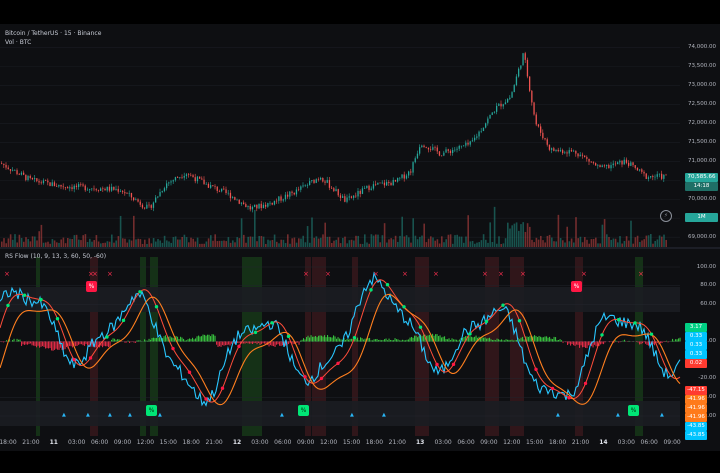 The height and width of the screenshot is (473, 720). Describe the element at coordinates (576, 286) in the screenshot. I see `sell-signal-box: %` at that location.